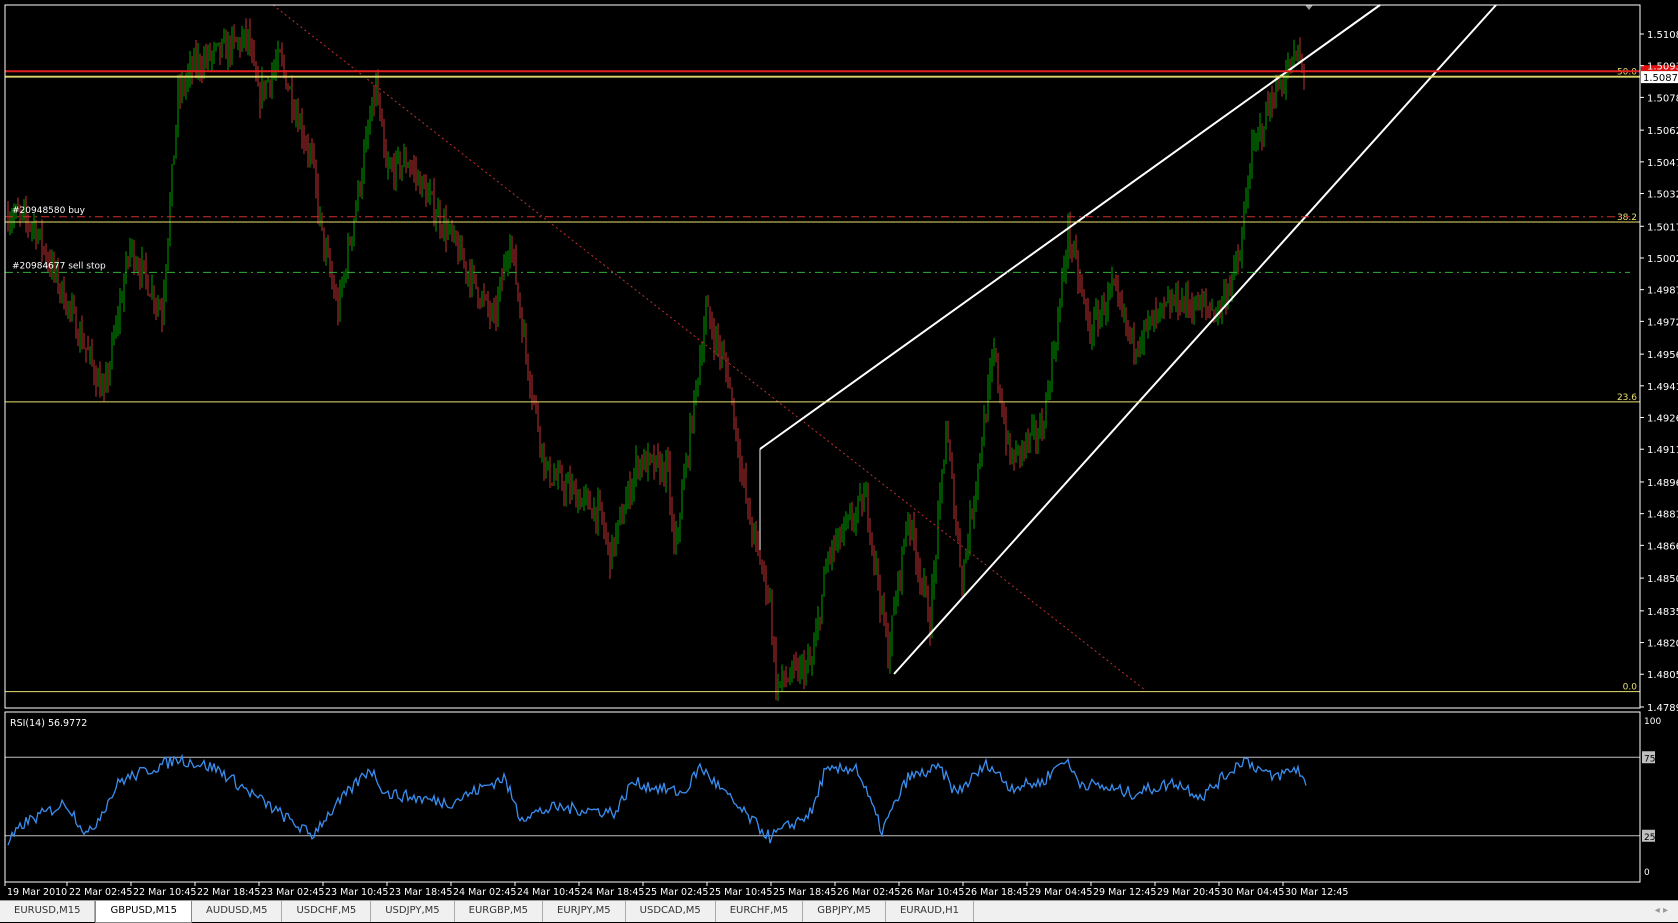  I want to click on rsi-line, so click(657, 799).